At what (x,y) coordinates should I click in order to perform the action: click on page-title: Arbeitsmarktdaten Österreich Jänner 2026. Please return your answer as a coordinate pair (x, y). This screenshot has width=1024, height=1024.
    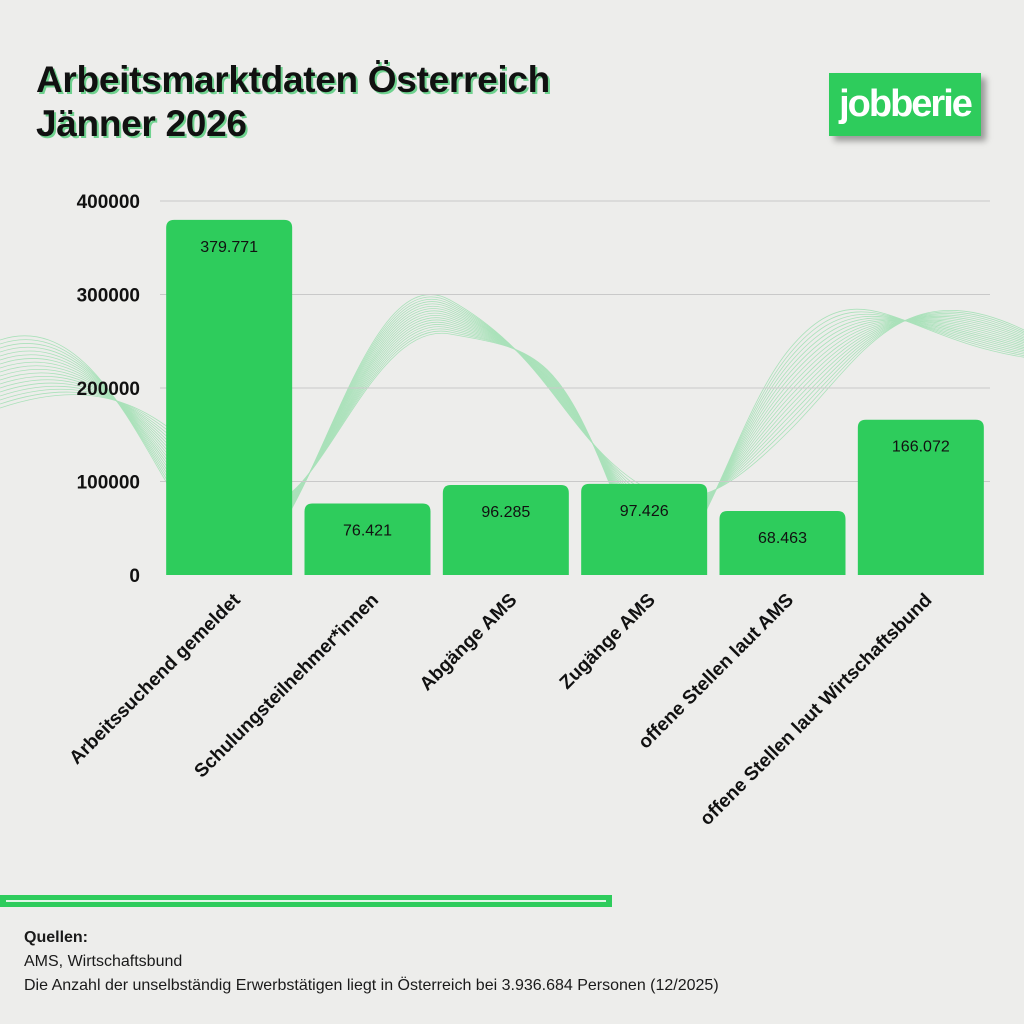
    Looking at the image, I should click on (293, 102).